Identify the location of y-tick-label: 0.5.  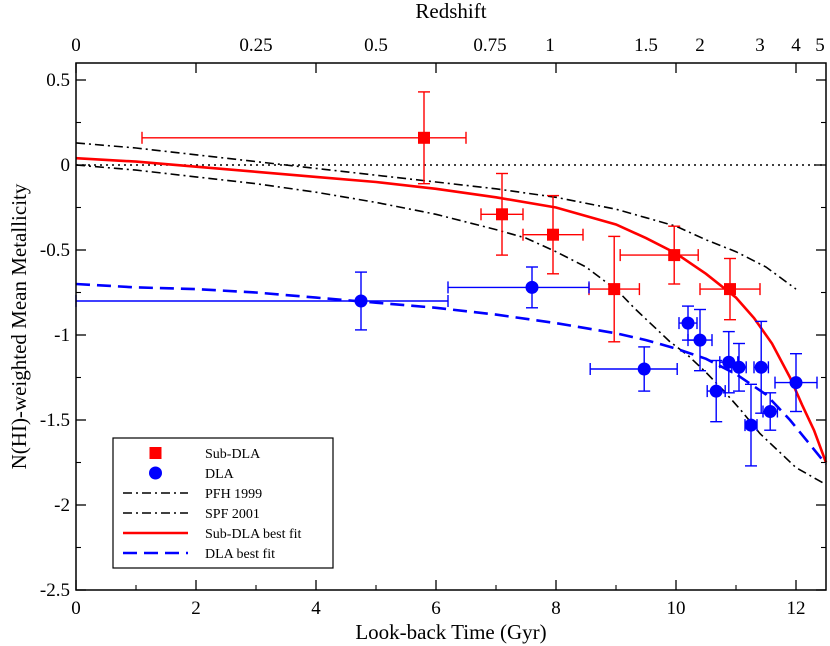
(58, 80).